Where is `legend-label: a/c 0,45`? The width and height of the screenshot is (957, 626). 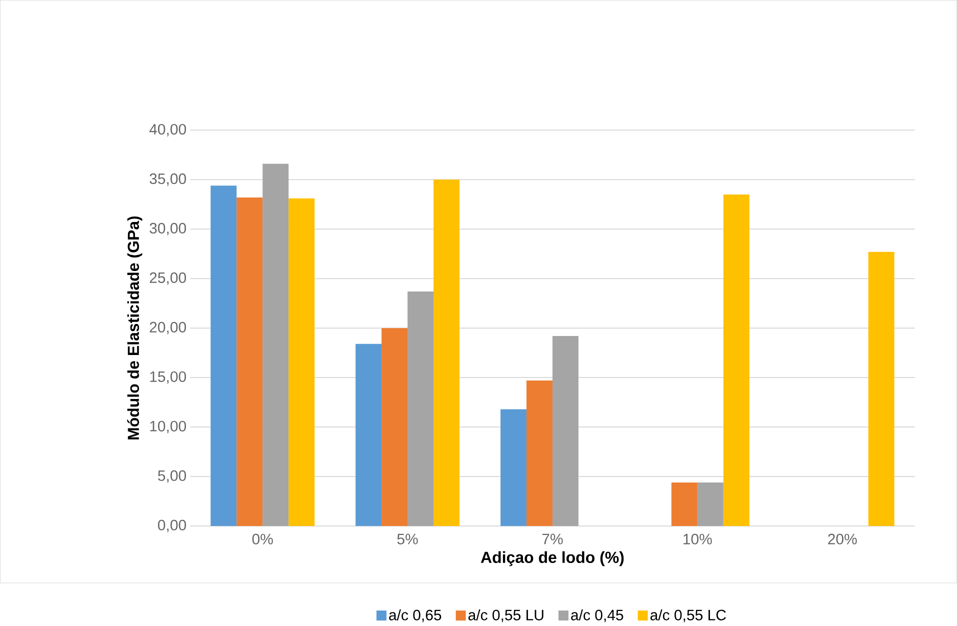 legend-label: a/c 0,45 is located at coordinates (597, 615).